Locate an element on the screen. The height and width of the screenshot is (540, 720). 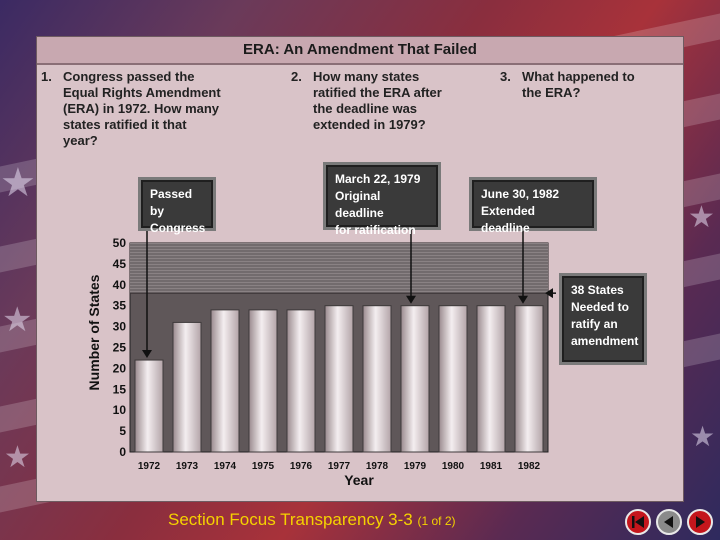
x-tick-label: 1981 is located at coordinates (491, 466).